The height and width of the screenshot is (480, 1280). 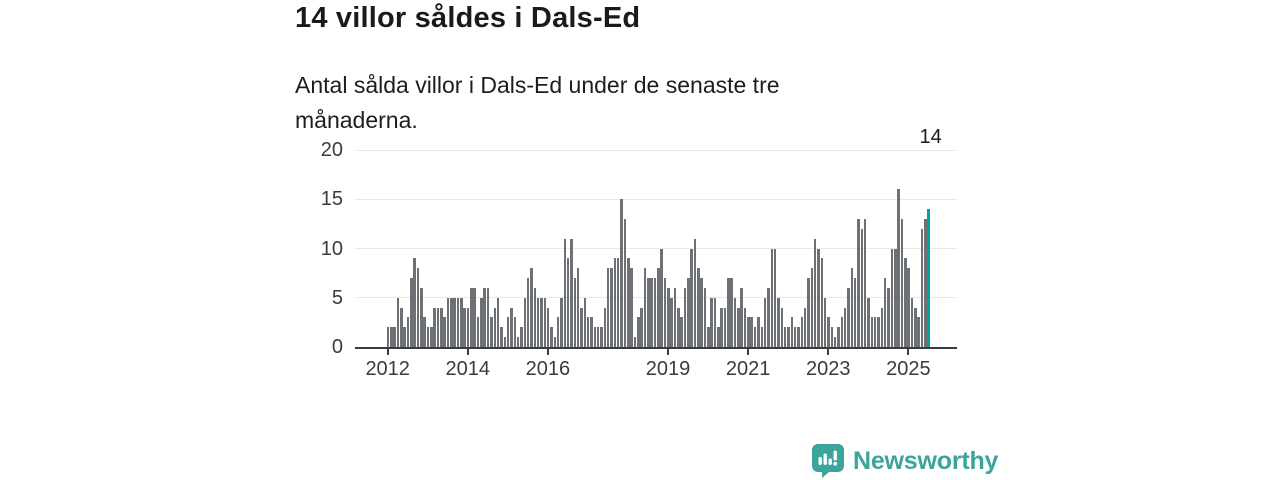 I want to click on x-axis-label: 2012, so click(x=387, y=369).